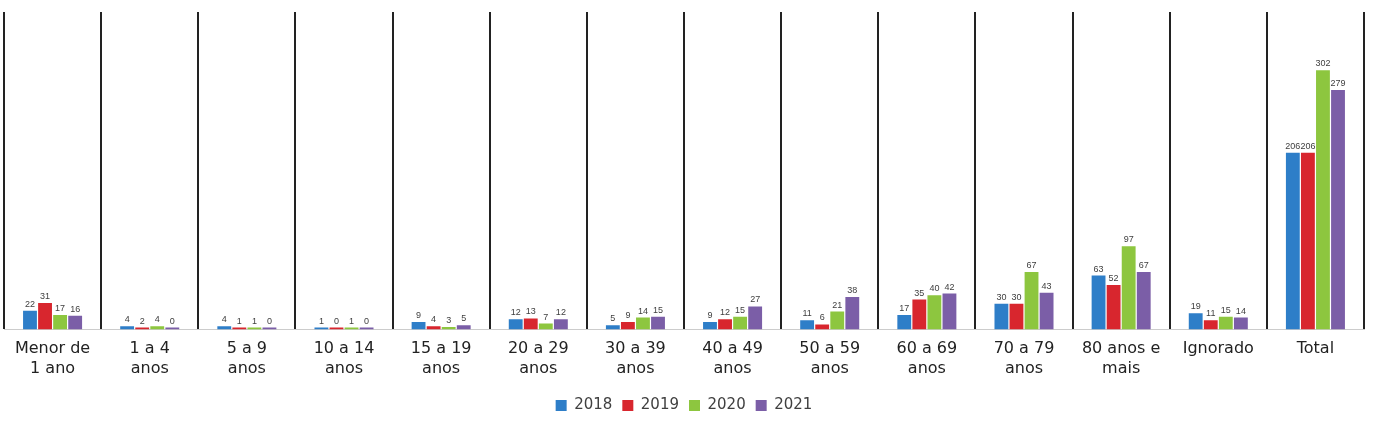  I want to click on x-tick-label: 20 a 29 anos, so click(538, 357).